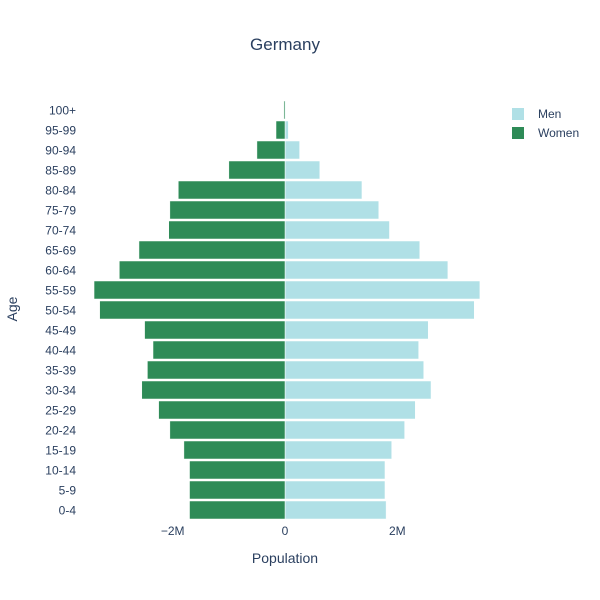  Describe the element at coordinates (518, 133) in the screenshot. I see `legend-swatch-women` at that location.